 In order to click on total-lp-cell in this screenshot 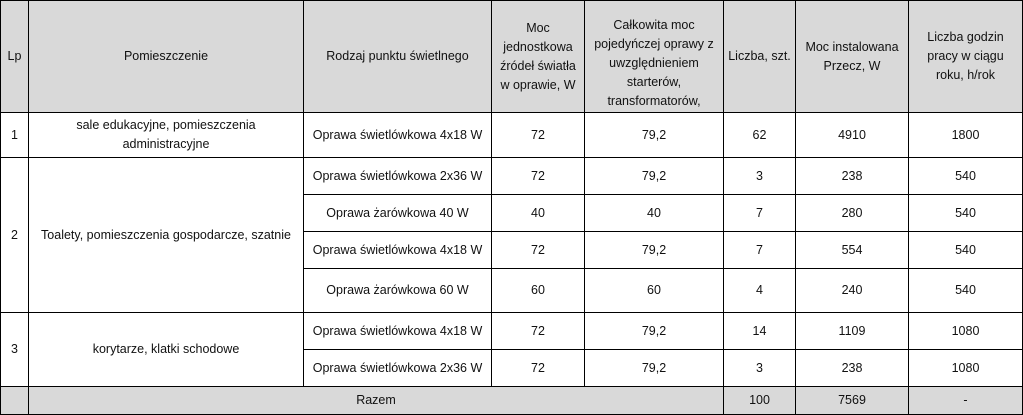, I will do `click(14, 400)`.